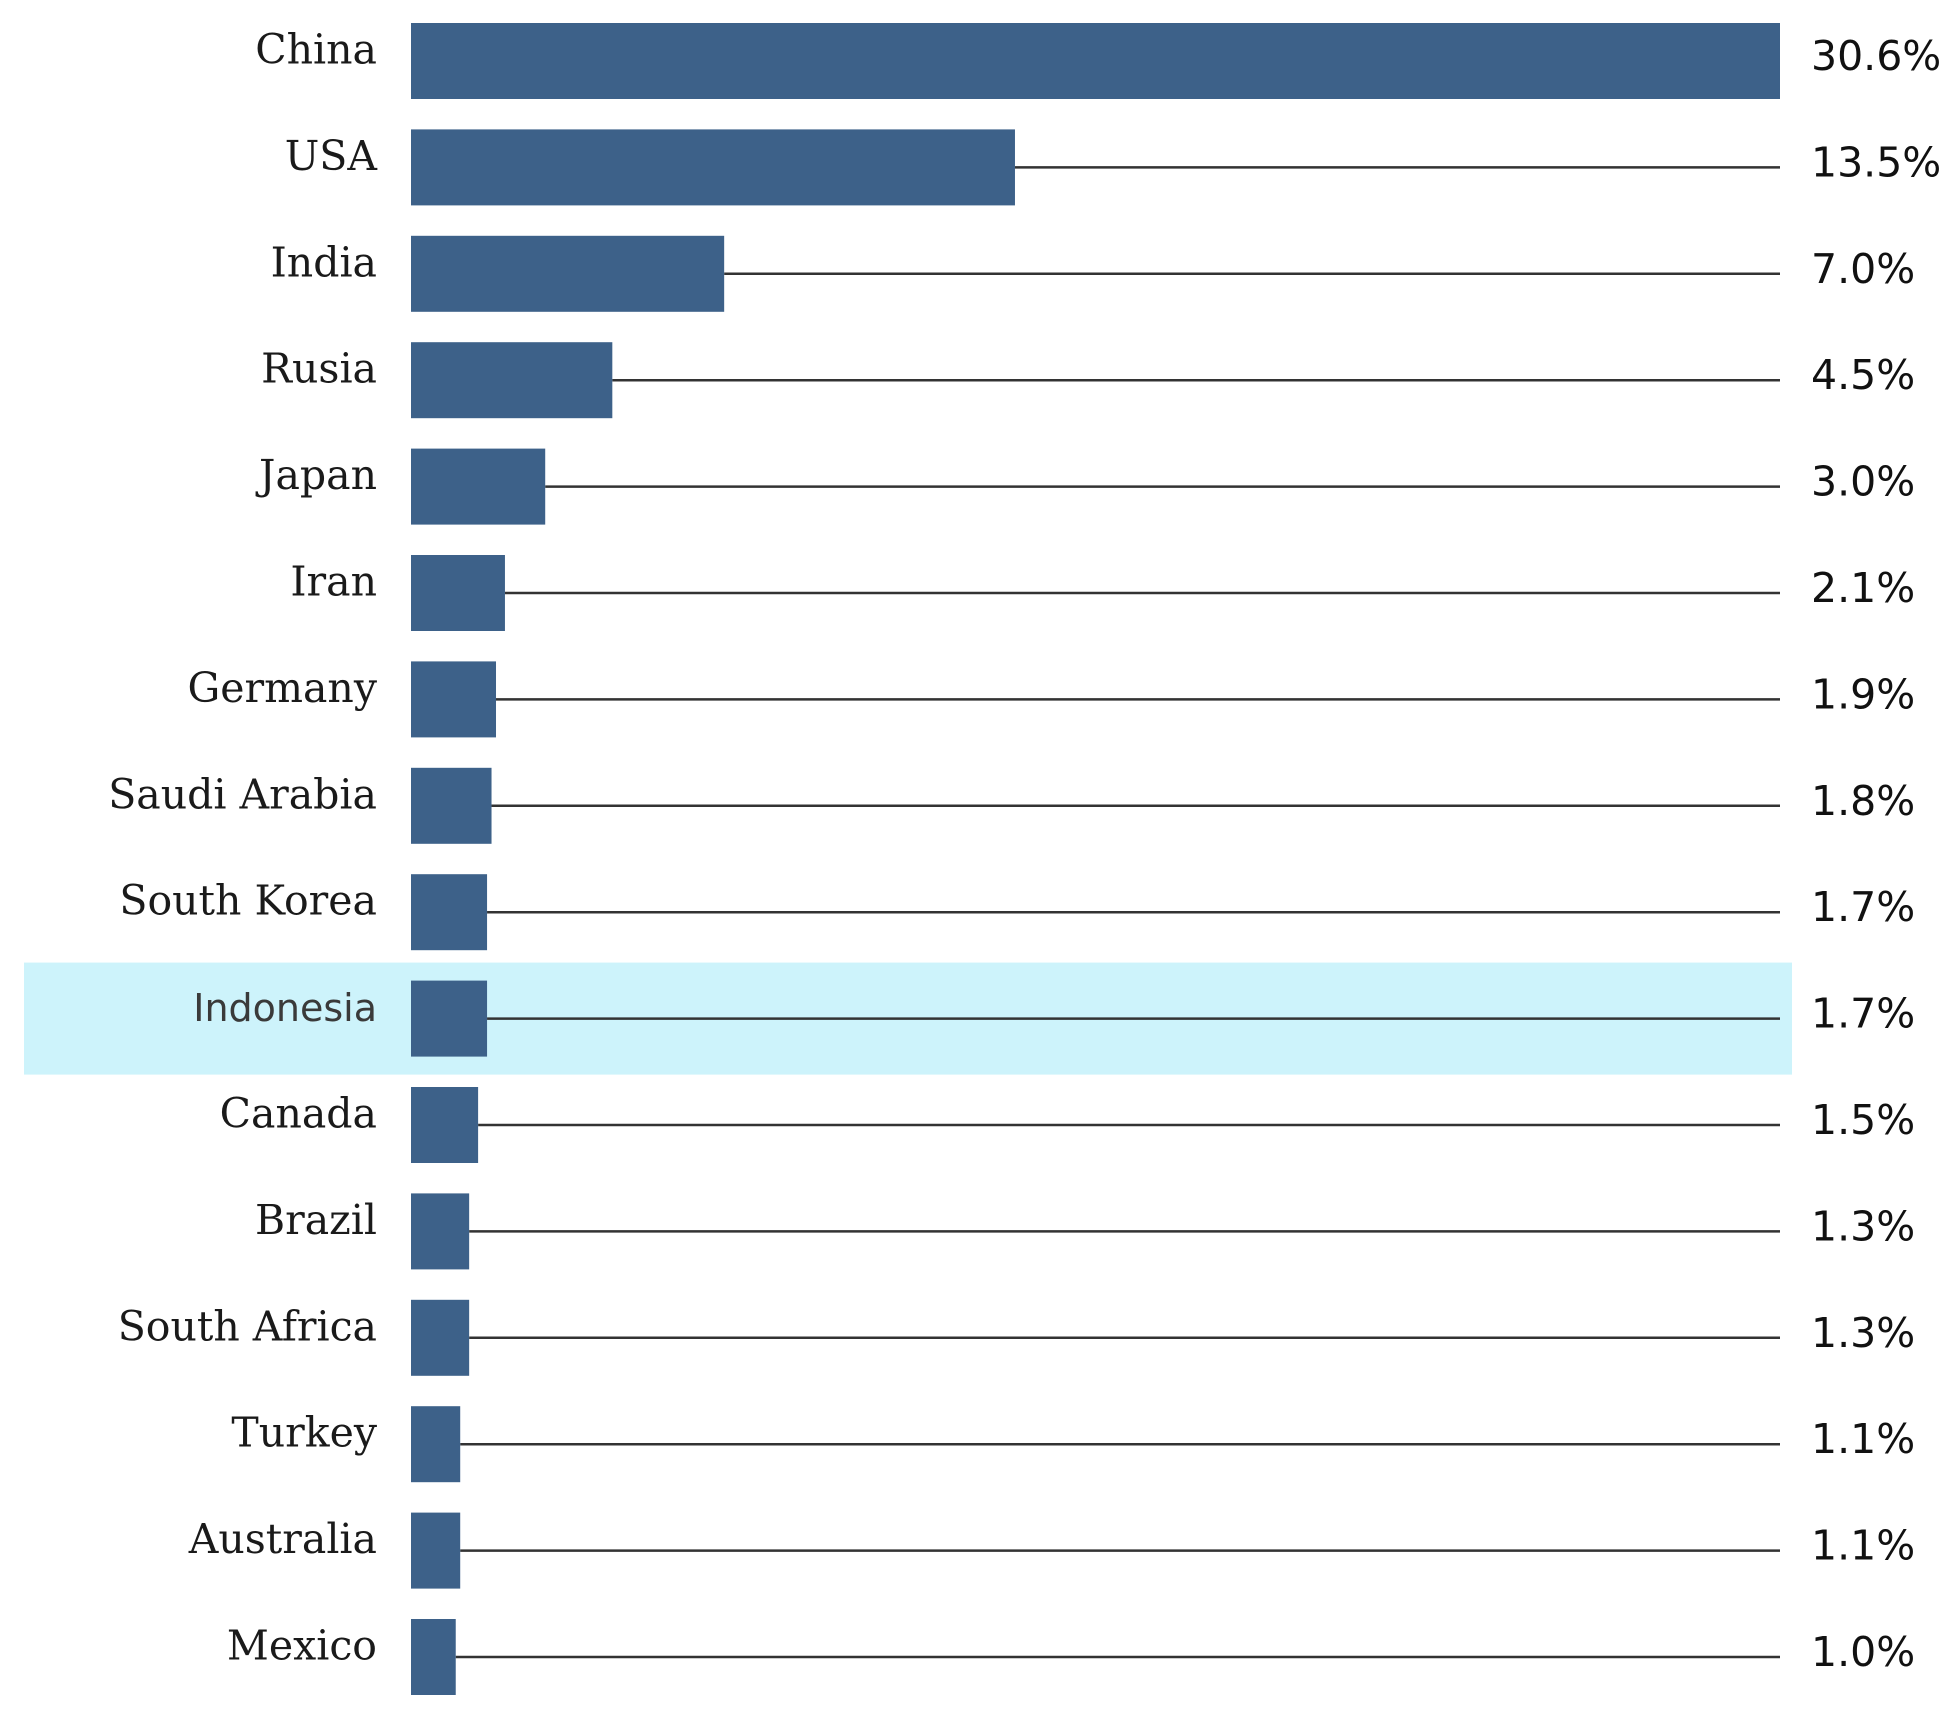 The height and width of the screenshot is (1710, 1945). Describe the element at coordinates (1876, 56) in the screenshot. I see `value-label: 30.6%` at that location.